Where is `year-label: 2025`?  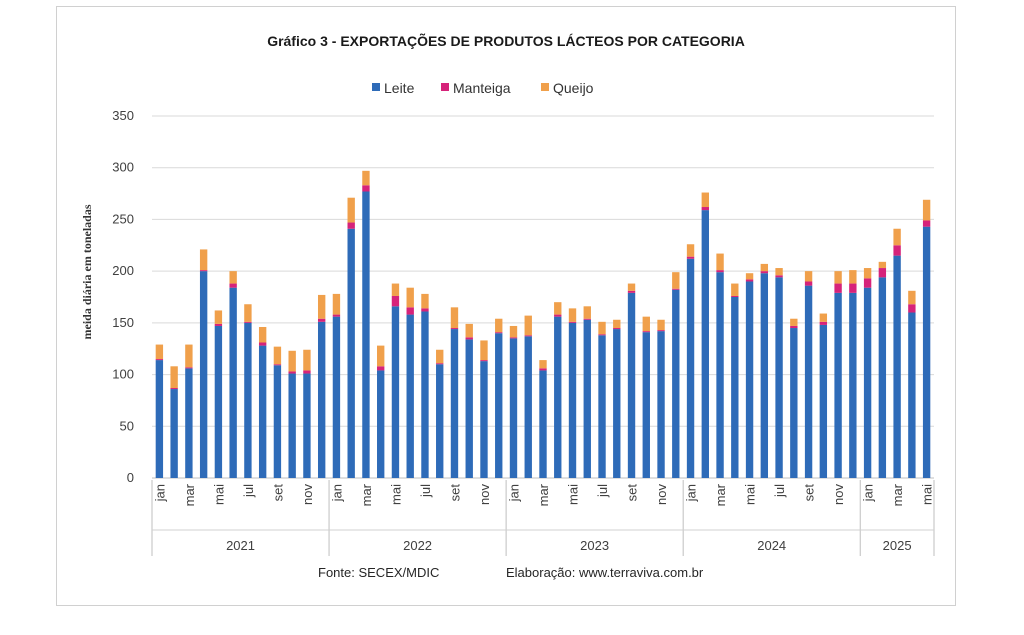 year-label: 2025 is located at coordinates (897, 545).